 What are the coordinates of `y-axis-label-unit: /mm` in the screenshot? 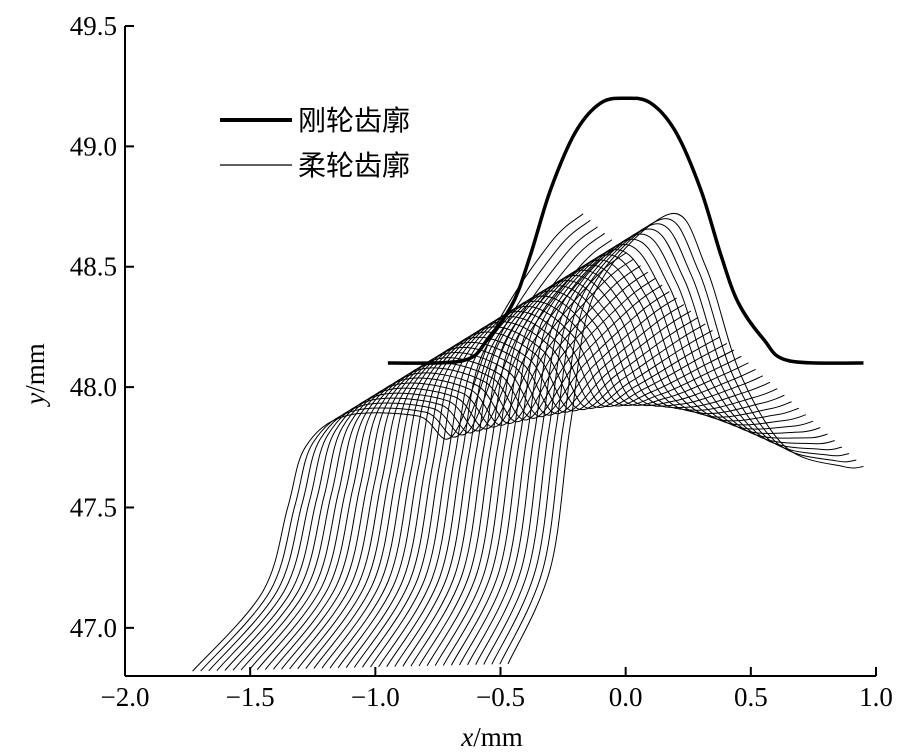 It's located at (35, 368).